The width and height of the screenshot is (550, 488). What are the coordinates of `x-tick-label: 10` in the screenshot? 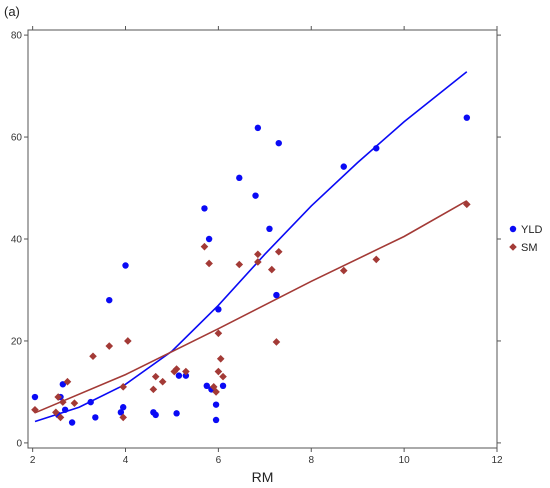 It's located at (405, 460).